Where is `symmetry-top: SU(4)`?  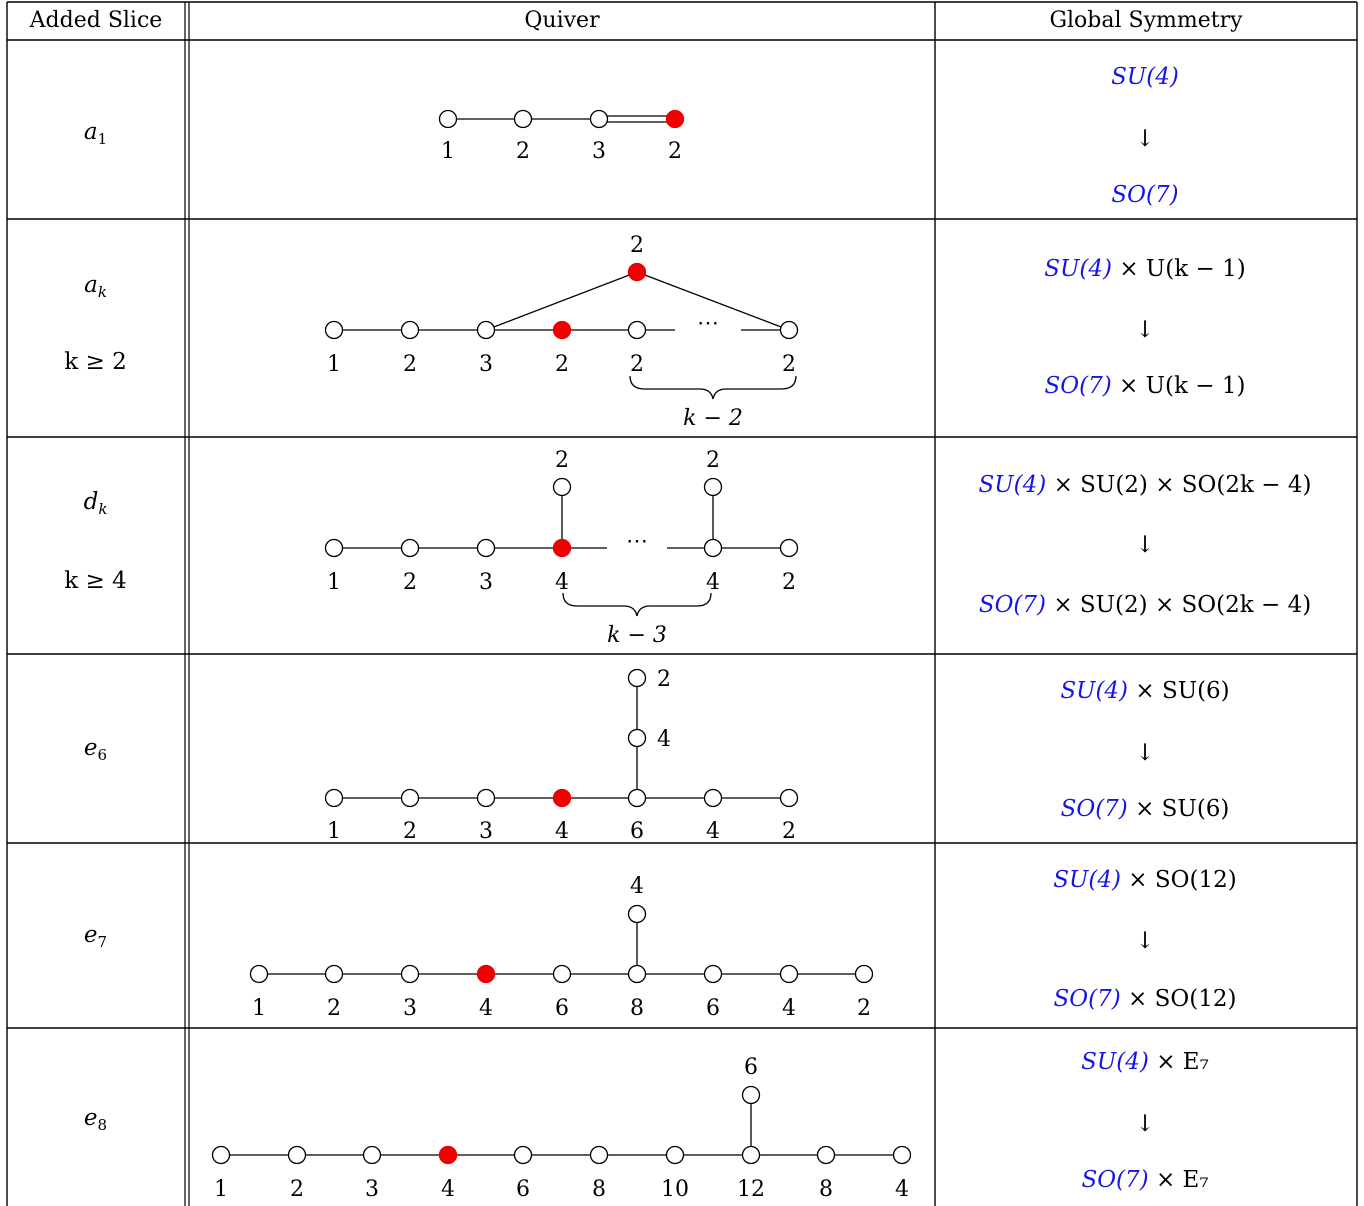 symmetry-top: SU(4) is located at coordinates (1145, 77).